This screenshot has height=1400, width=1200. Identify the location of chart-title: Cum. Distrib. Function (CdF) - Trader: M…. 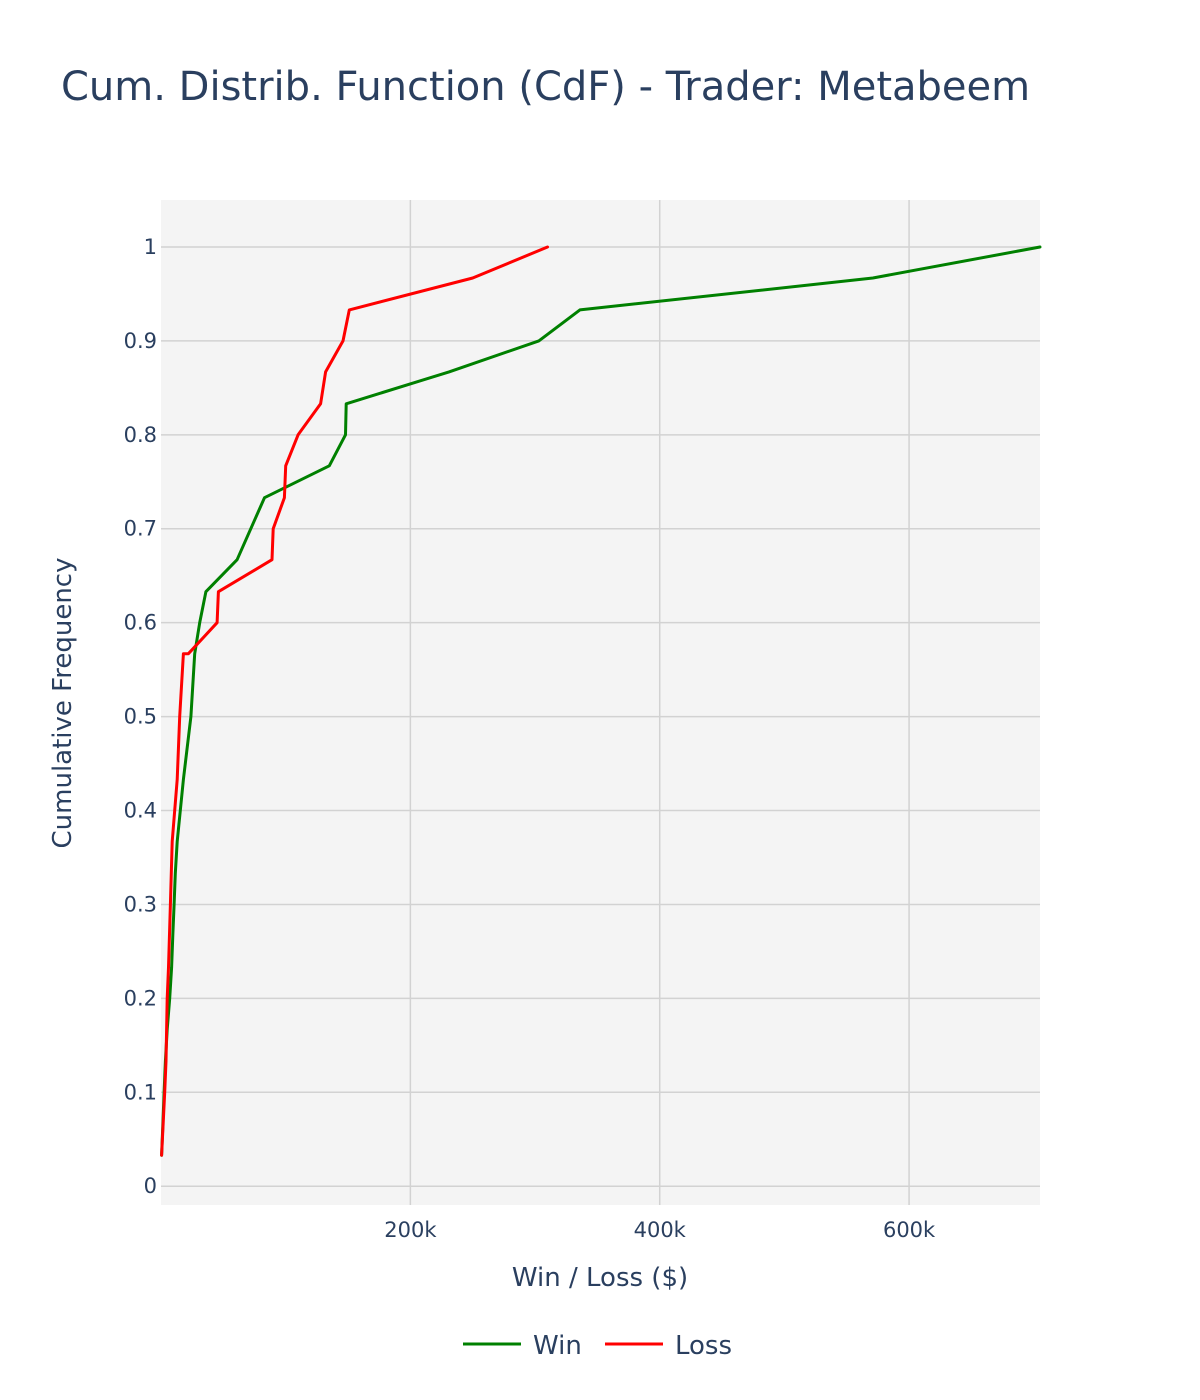
(545, 87).